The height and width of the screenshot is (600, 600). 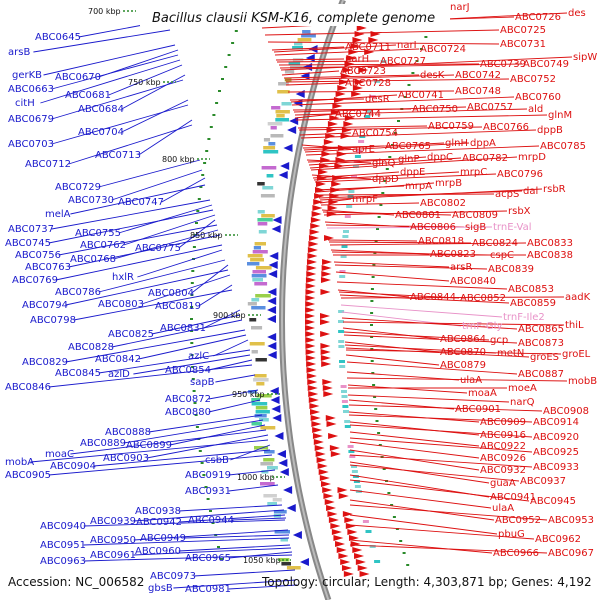 What do you see at coordinates (577, 13) in the screenshot?
I see `gene-label: des` at bounding box center [577, 13].